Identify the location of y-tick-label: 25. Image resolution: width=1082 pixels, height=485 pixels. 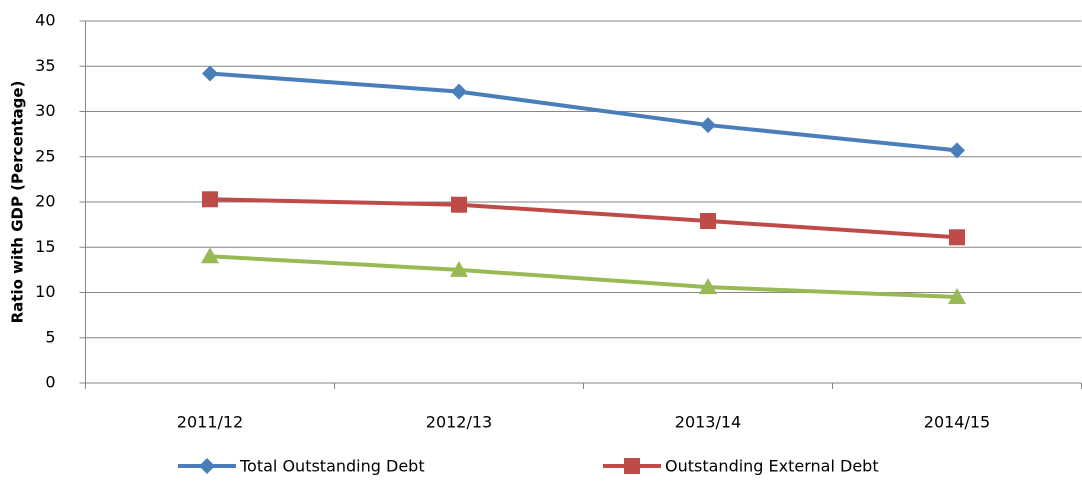
(45, 155).